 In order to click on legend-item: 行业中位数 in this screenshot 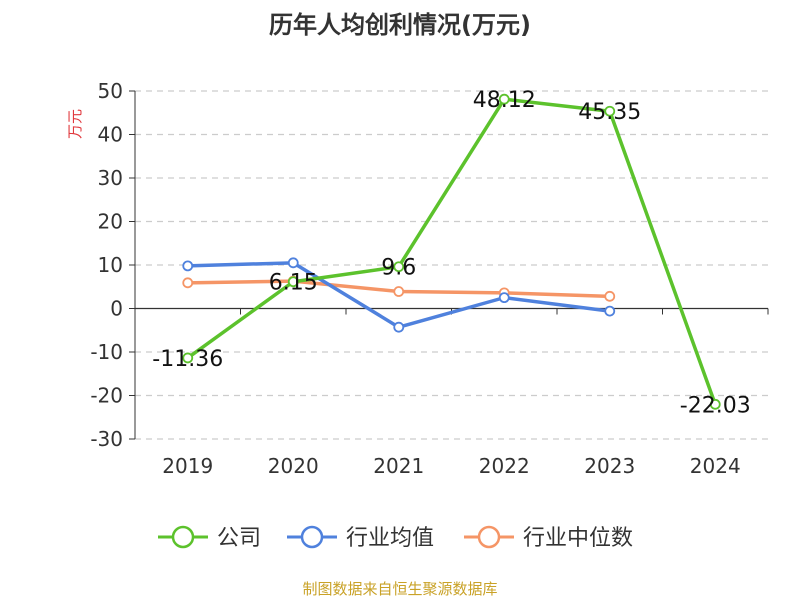, I will do `click(548, 538)`.